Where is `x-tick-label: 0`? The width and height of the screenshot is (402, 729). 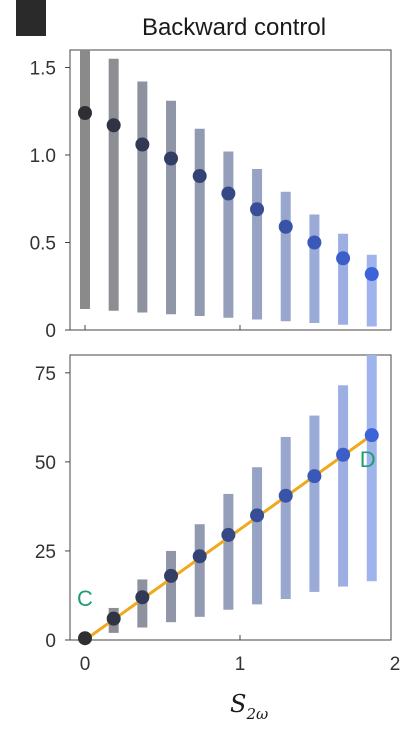 x-tick-label: 0 is located at coordinates (85, 664).